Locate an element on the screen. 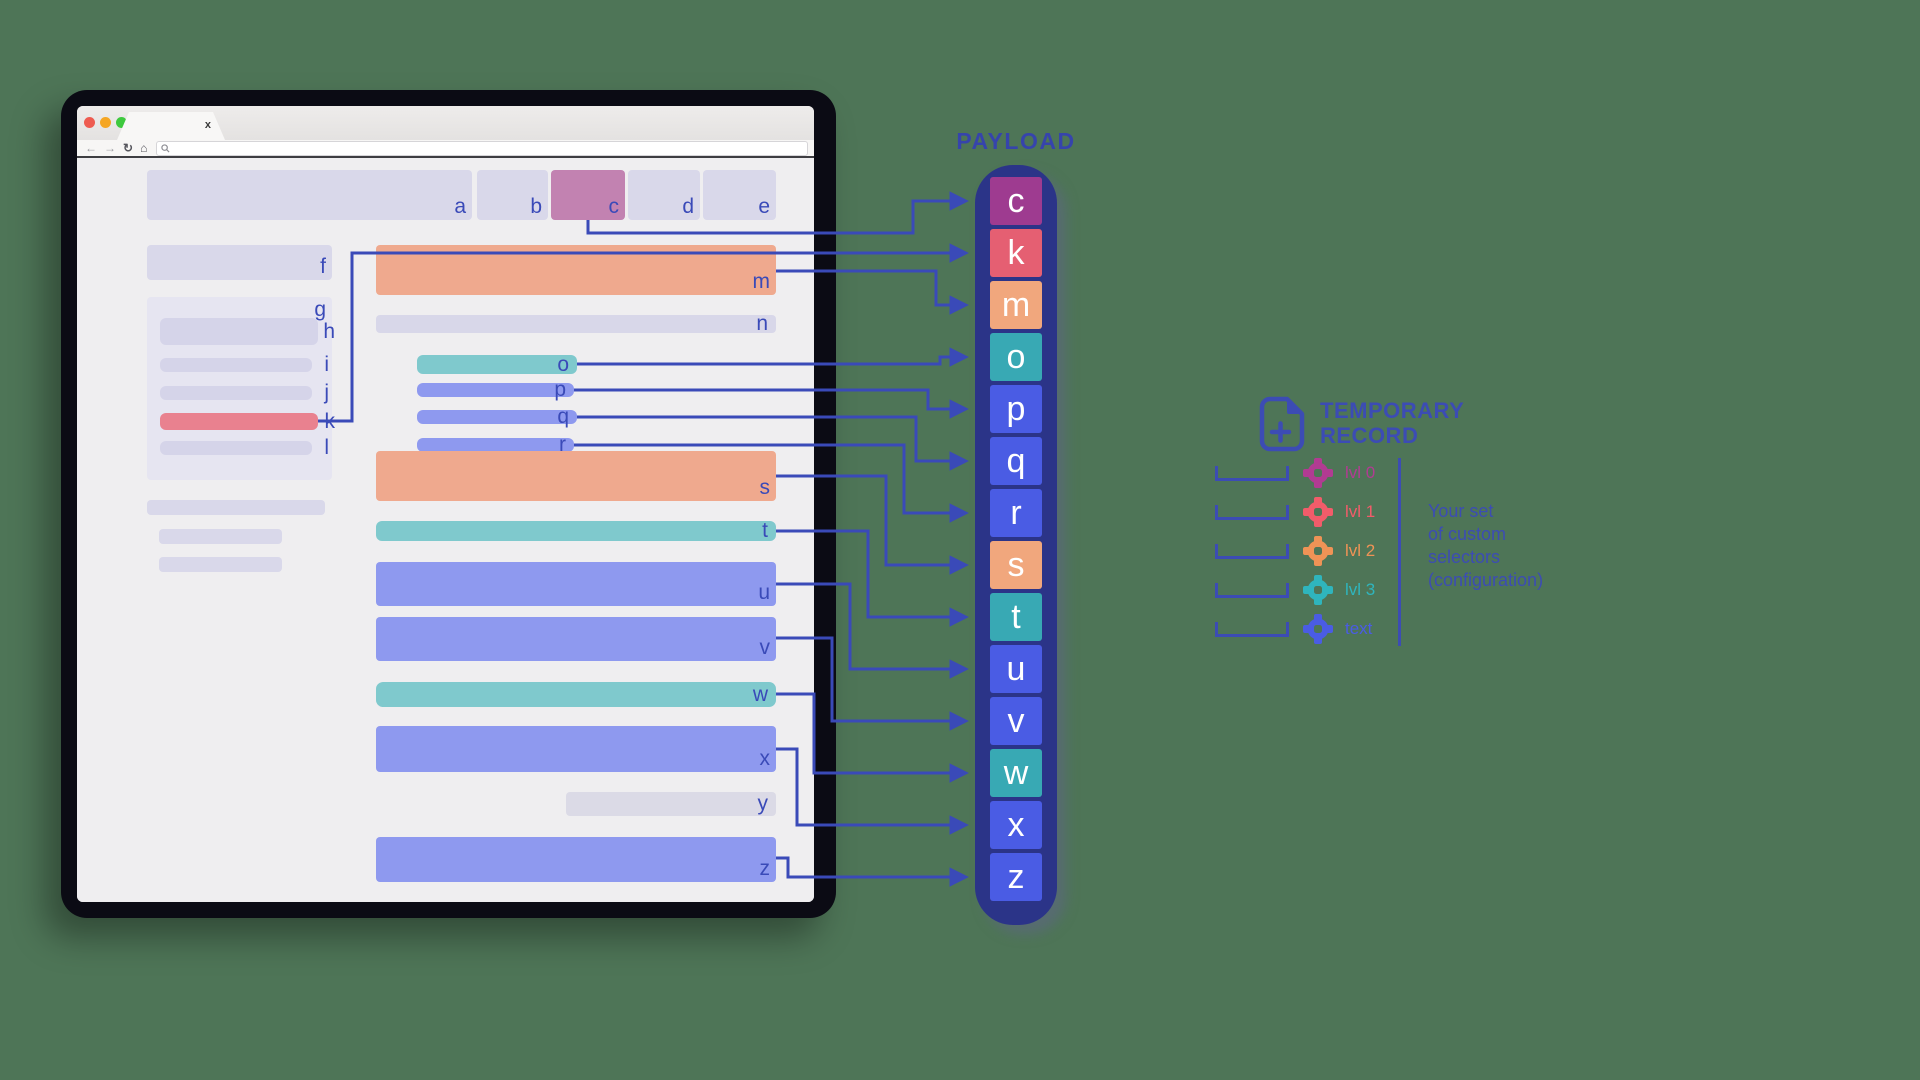 The width and height of the screenshot is (1920, 1080). browser-tab: x is located at coordinates (171, 126).